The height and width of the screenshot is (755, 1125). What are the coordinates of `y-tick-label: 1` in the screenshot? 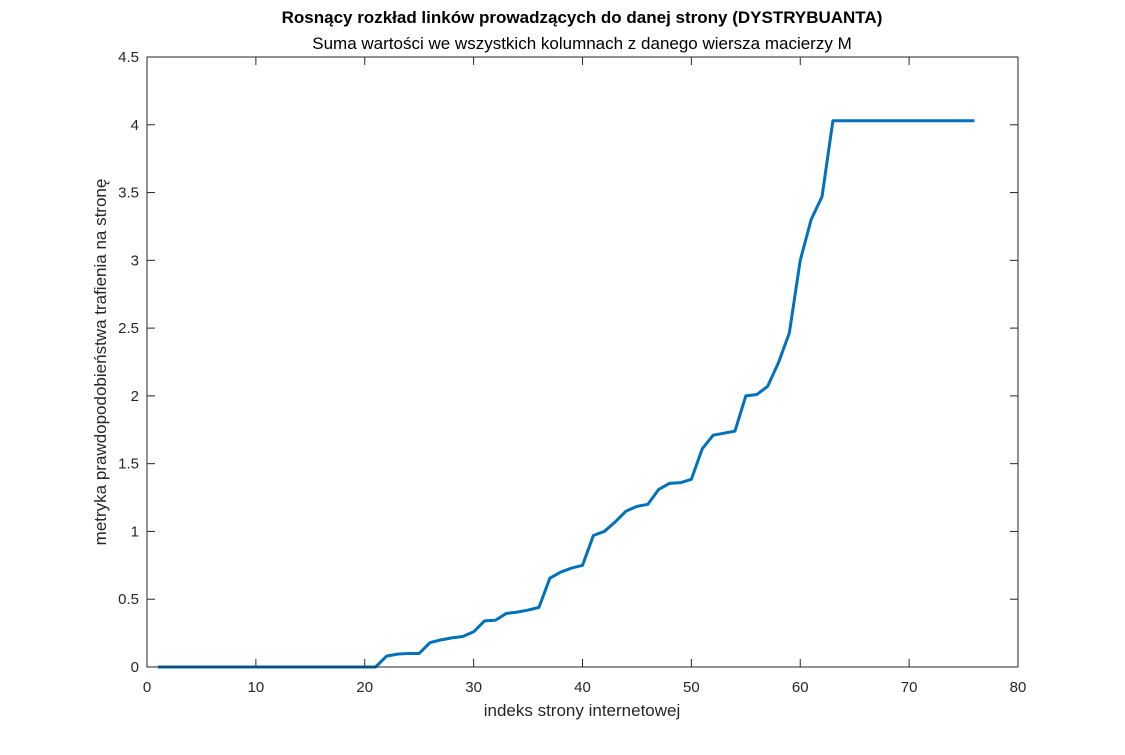 It's located at (135, 531).